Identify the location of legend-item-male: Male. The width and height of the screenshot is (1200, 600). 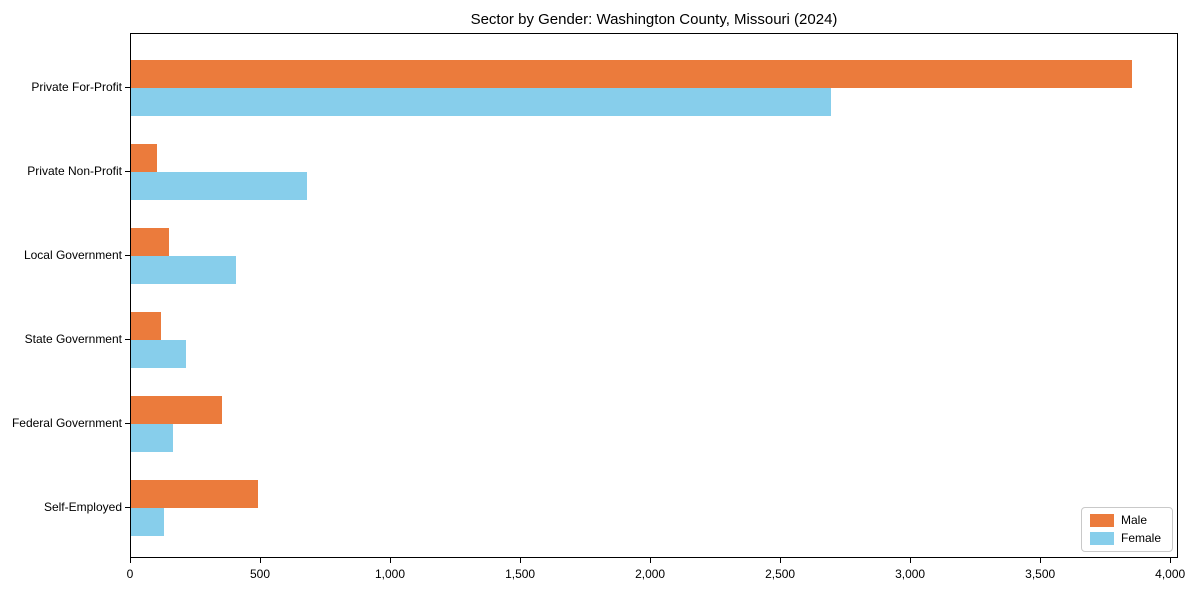
(1127, 520).